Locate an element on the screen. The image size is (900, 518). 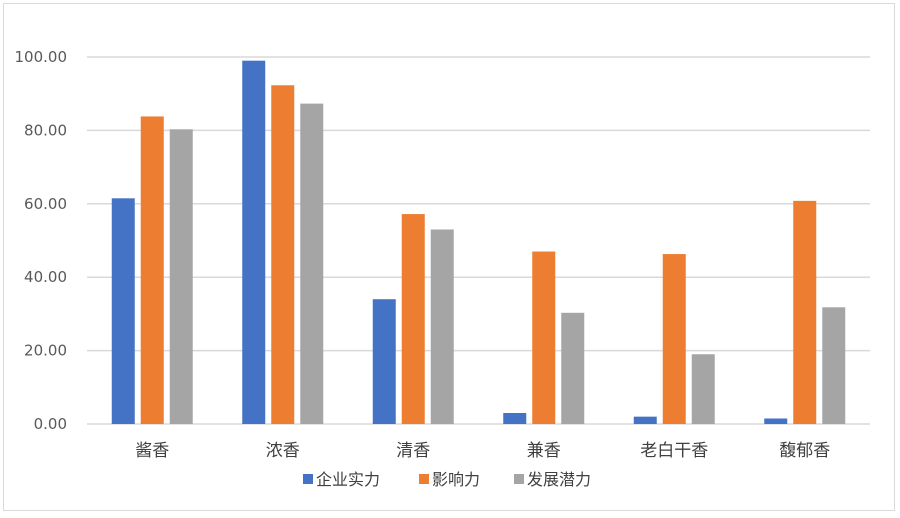
y-tick-label: 40.00 is located at coordinates (45, 277).